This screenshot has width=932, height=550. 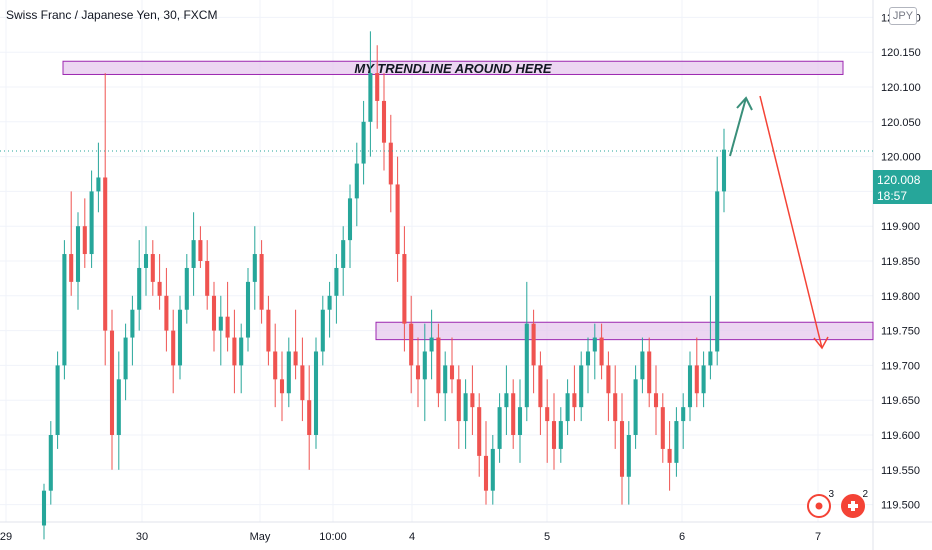 I want to click on x-tick-label: 30, so click(x=142, y=537).